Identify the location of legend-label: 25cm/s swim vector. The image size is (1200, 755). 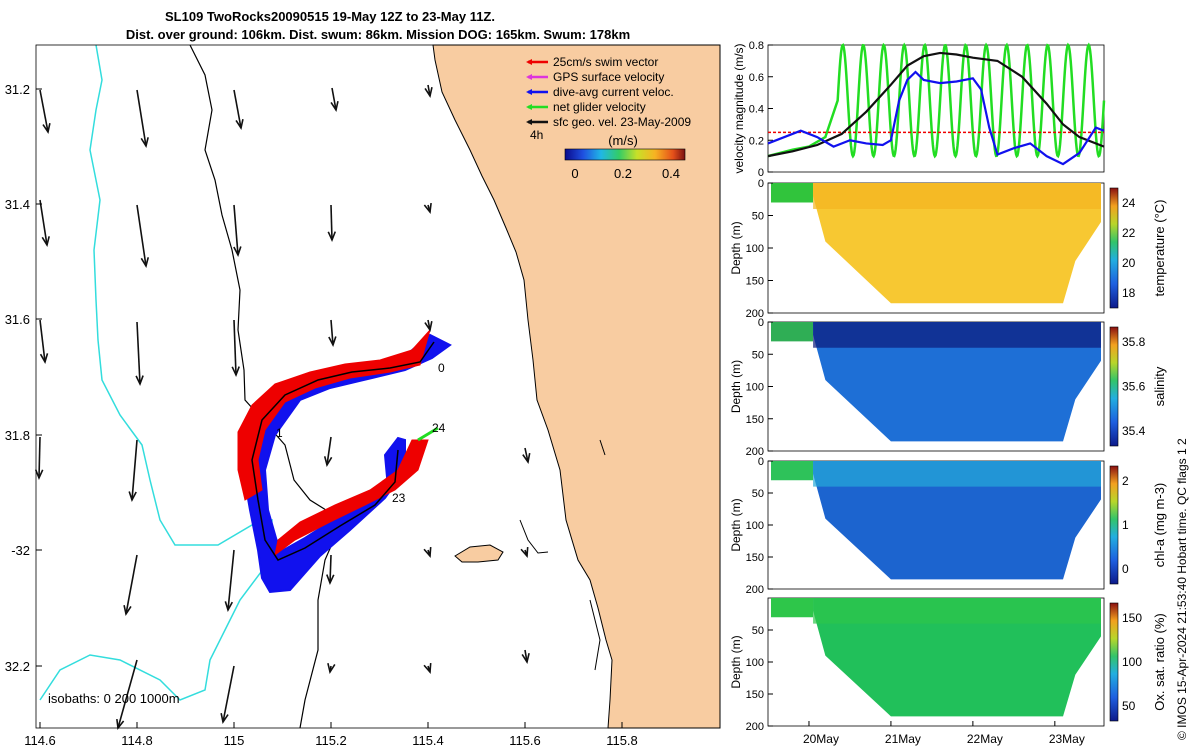
(605, 62).